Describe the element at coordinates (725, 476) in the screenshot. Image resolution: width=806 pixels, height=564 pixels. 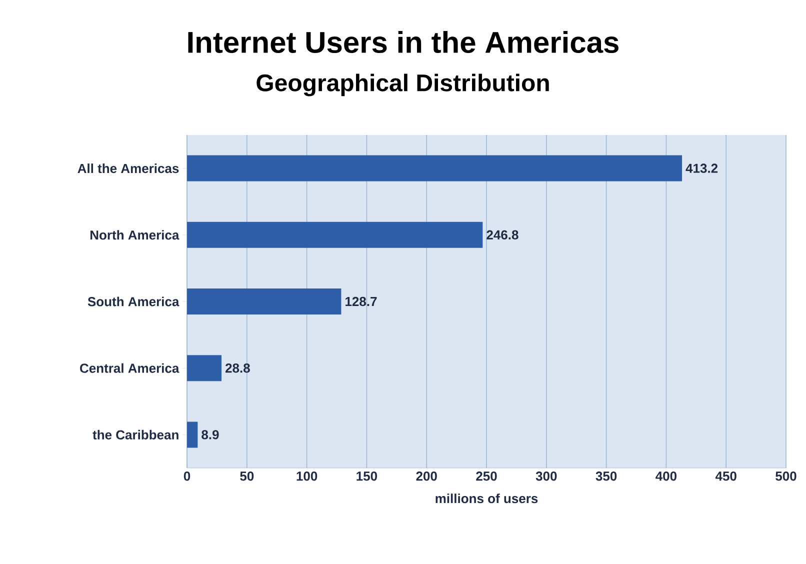
I see `x-tick-label: 450` at that location.